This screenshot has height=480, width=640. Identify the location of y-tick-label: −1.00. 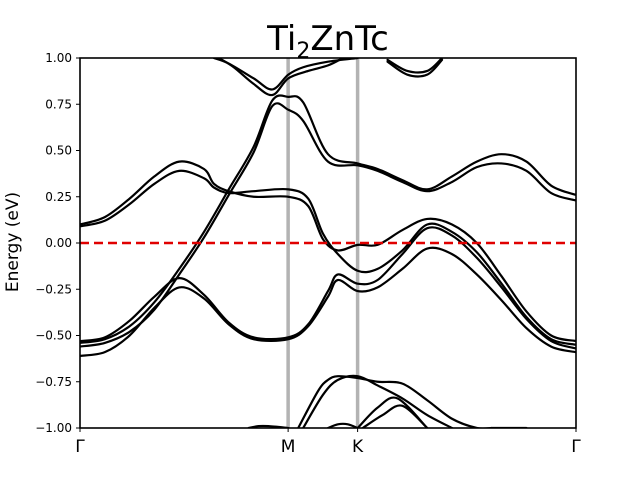
(53, 428).